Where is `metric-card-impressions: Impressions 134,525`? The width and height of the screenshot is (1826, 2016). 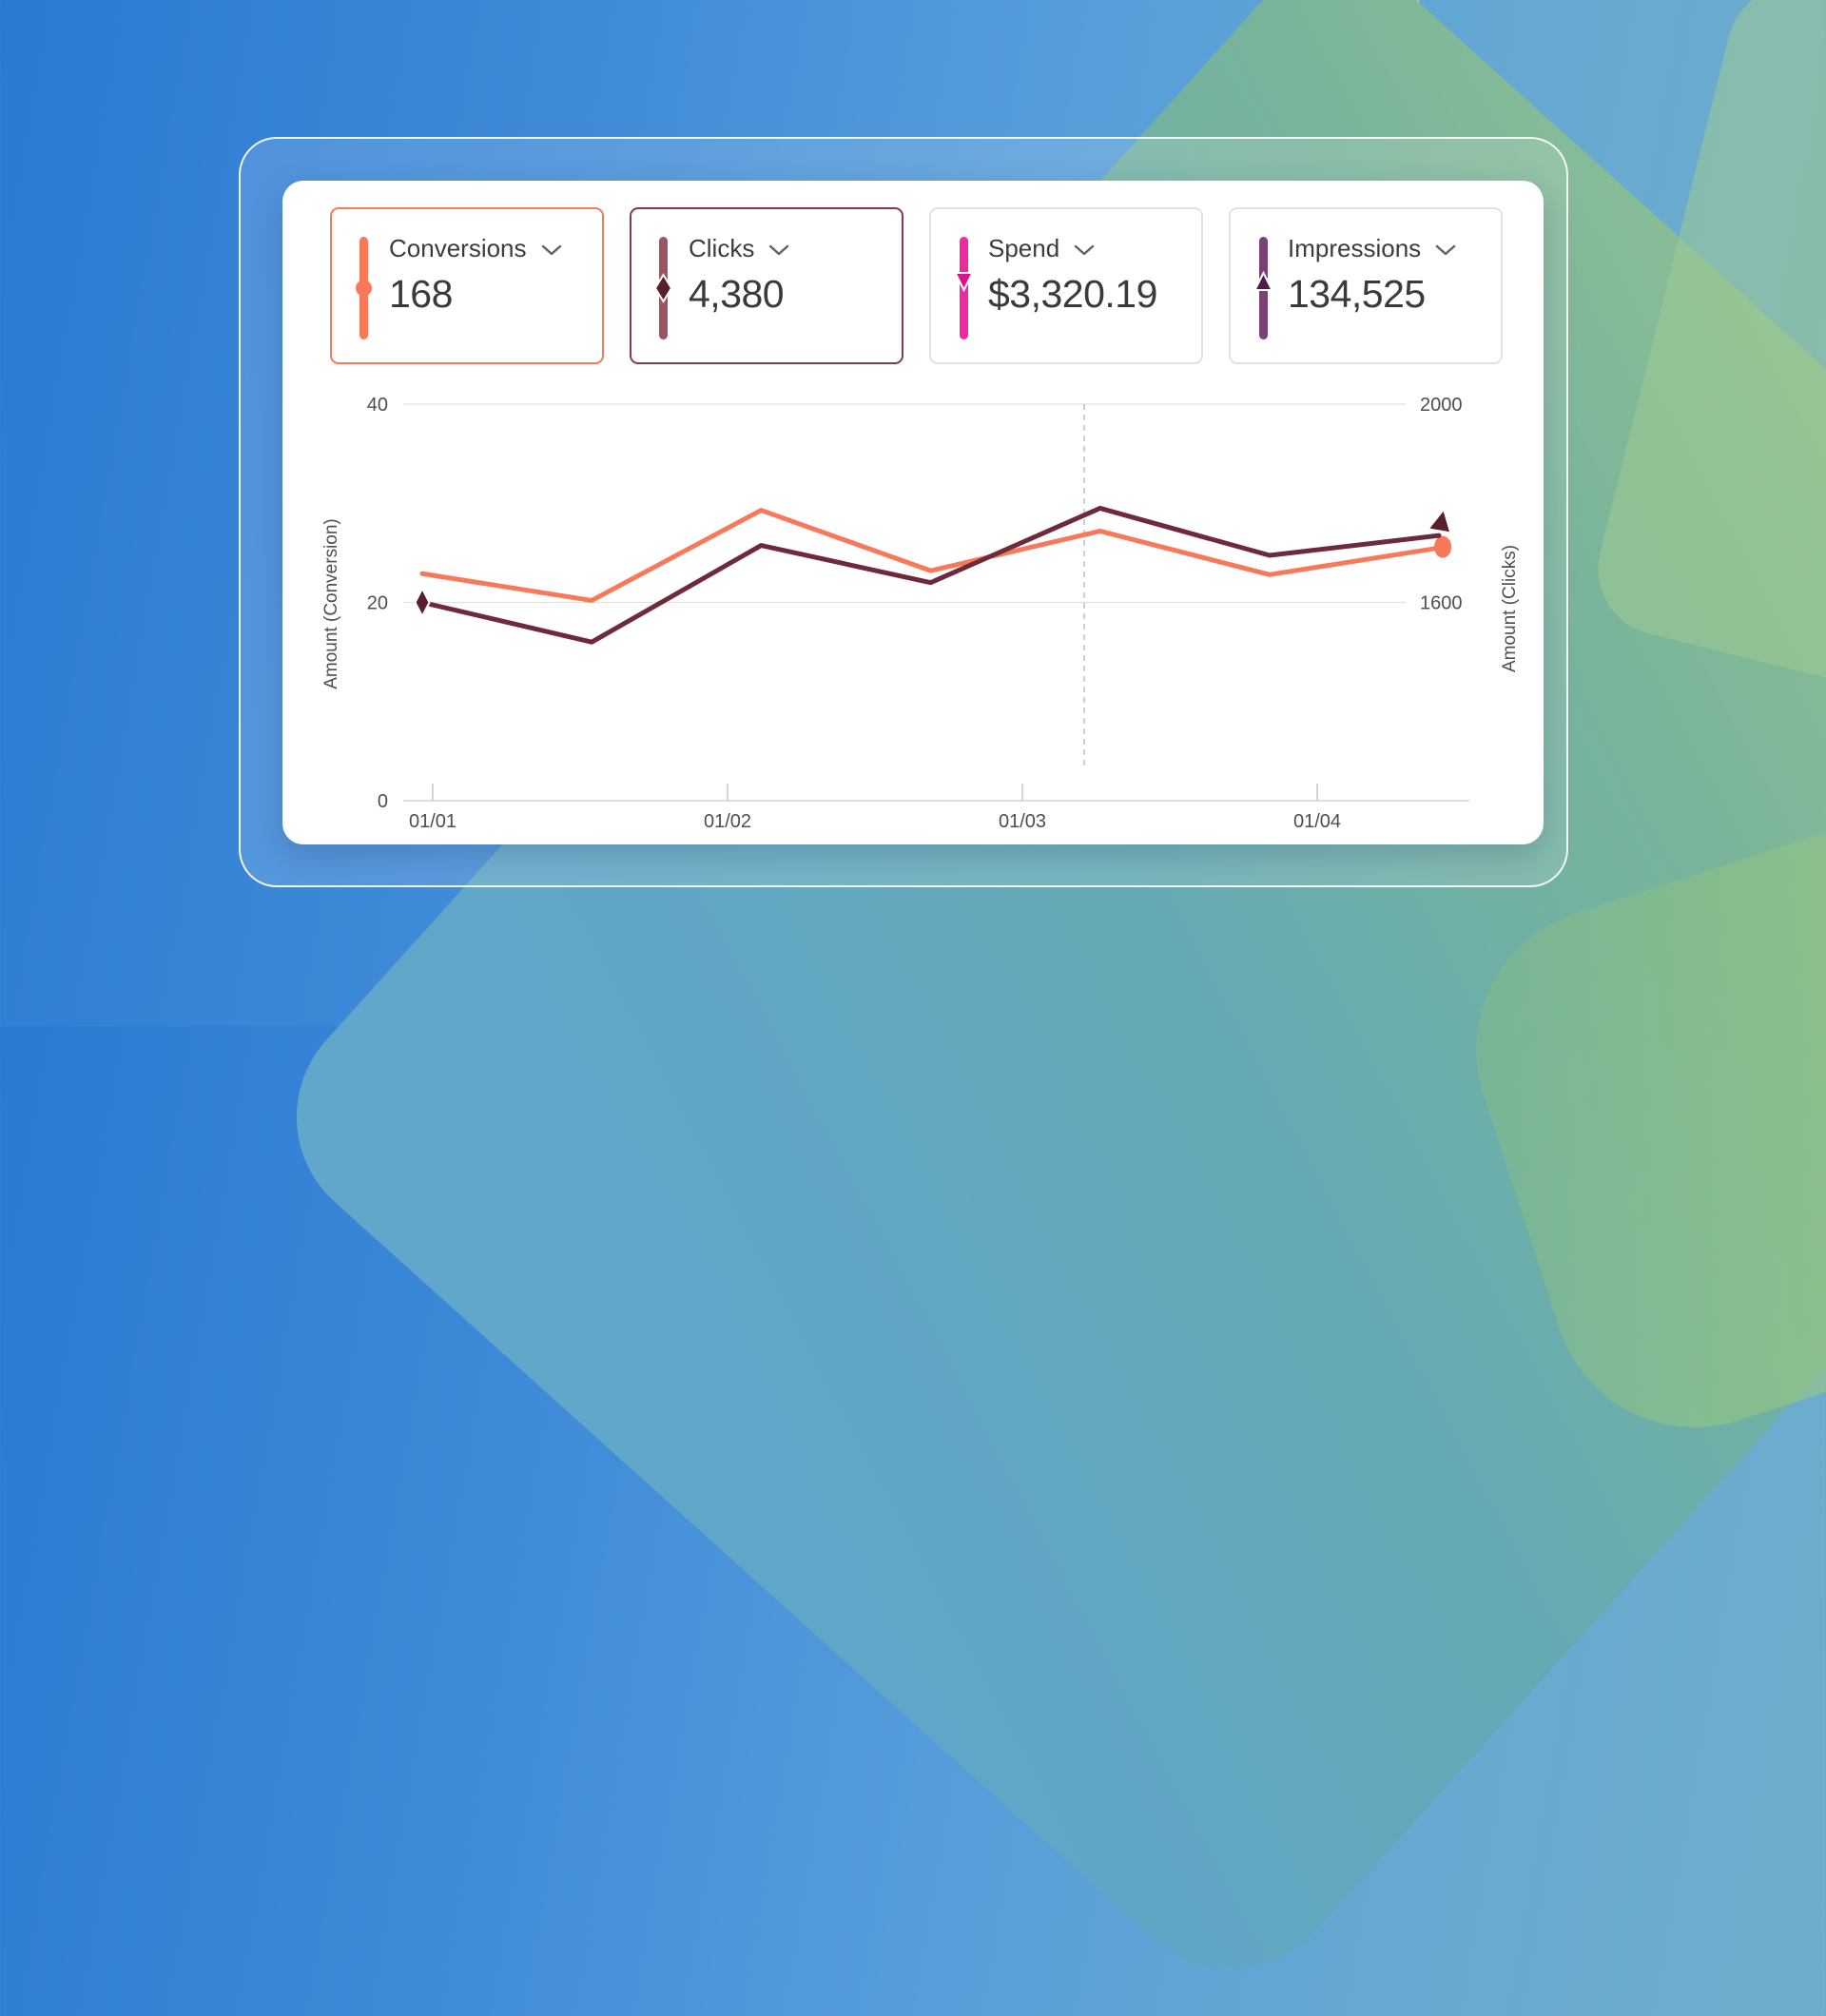
metric-card-impressions: Impressions 134,525 is located at coordinates (1366, 286).